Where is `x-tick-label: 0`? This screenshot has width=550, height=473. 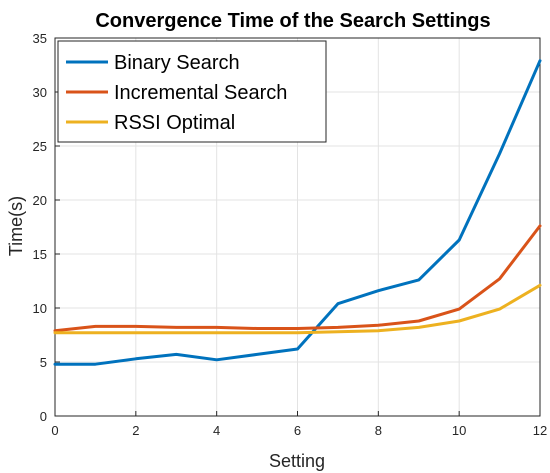 x-tick-label: 0 is located at coordinates (54, 430).